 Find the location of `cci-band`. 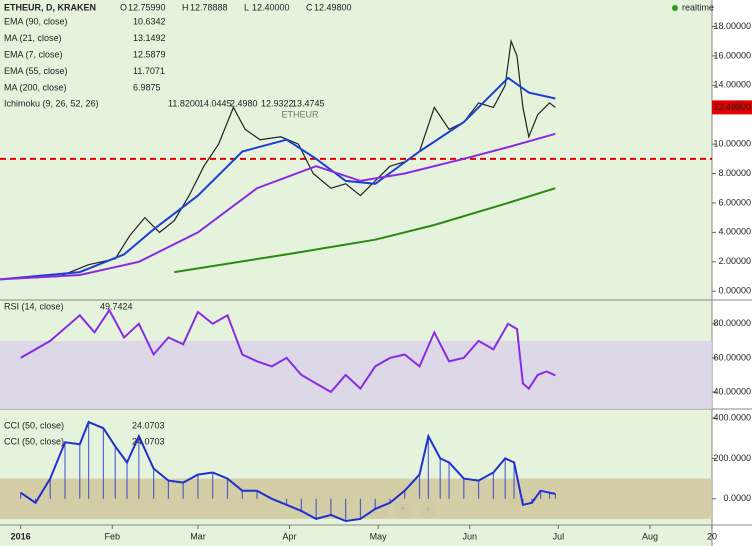

cci-band is located at coordinates (356, 498).